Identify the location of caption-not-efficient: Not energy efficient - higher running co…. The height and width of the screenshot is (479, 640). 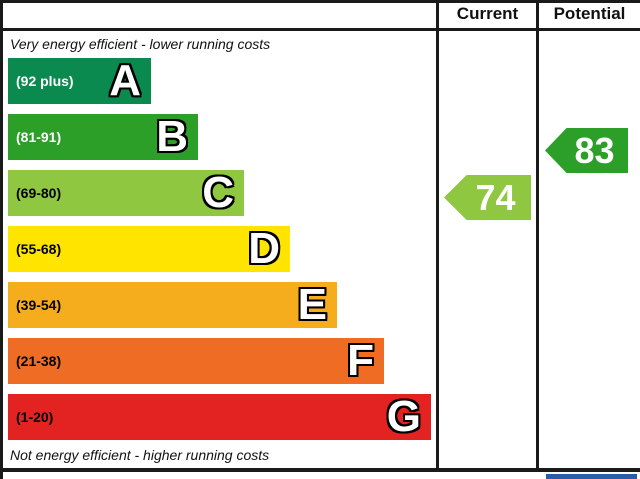
(140, 455).